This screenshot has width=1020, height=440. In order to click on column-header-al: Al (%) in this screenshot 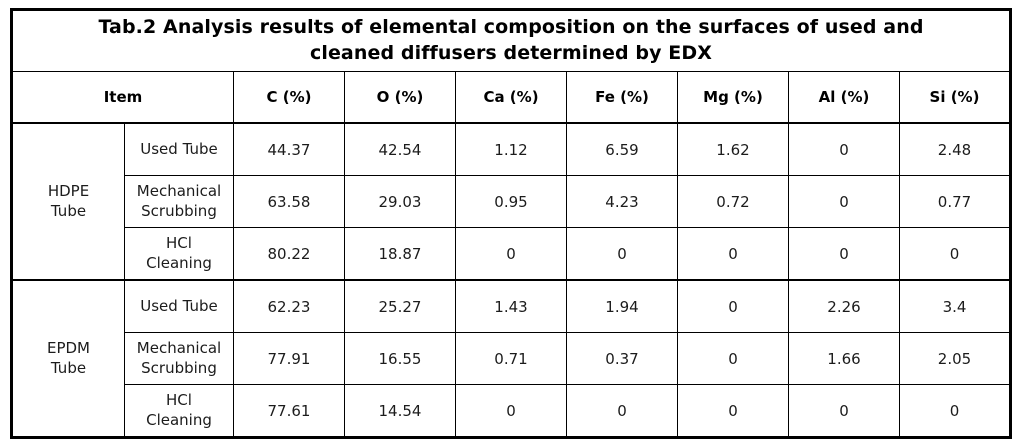, I will do `click(844, 97)`.